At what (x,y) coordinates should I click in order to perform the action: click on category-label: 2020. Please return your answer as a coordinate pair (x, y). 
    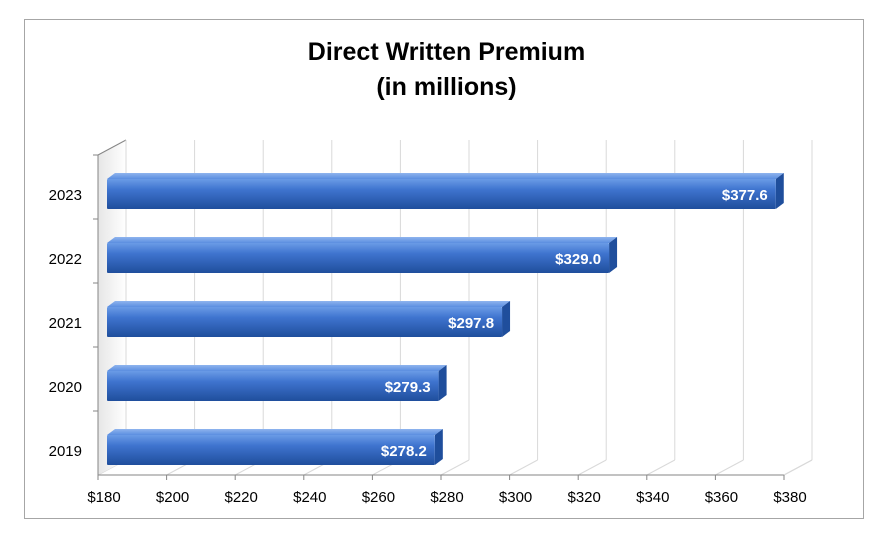
    Looking at the image, I should click on (65, 387).